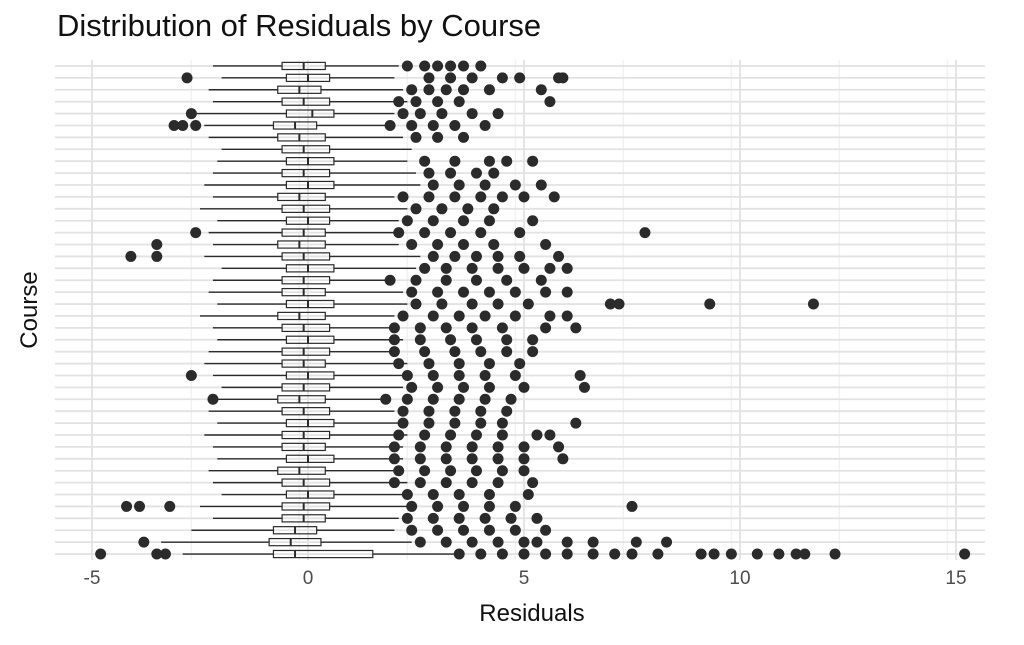  Describe the element at coordinates (308, 578) in the screenshot. I see `x-tick-label: 0` at that location.